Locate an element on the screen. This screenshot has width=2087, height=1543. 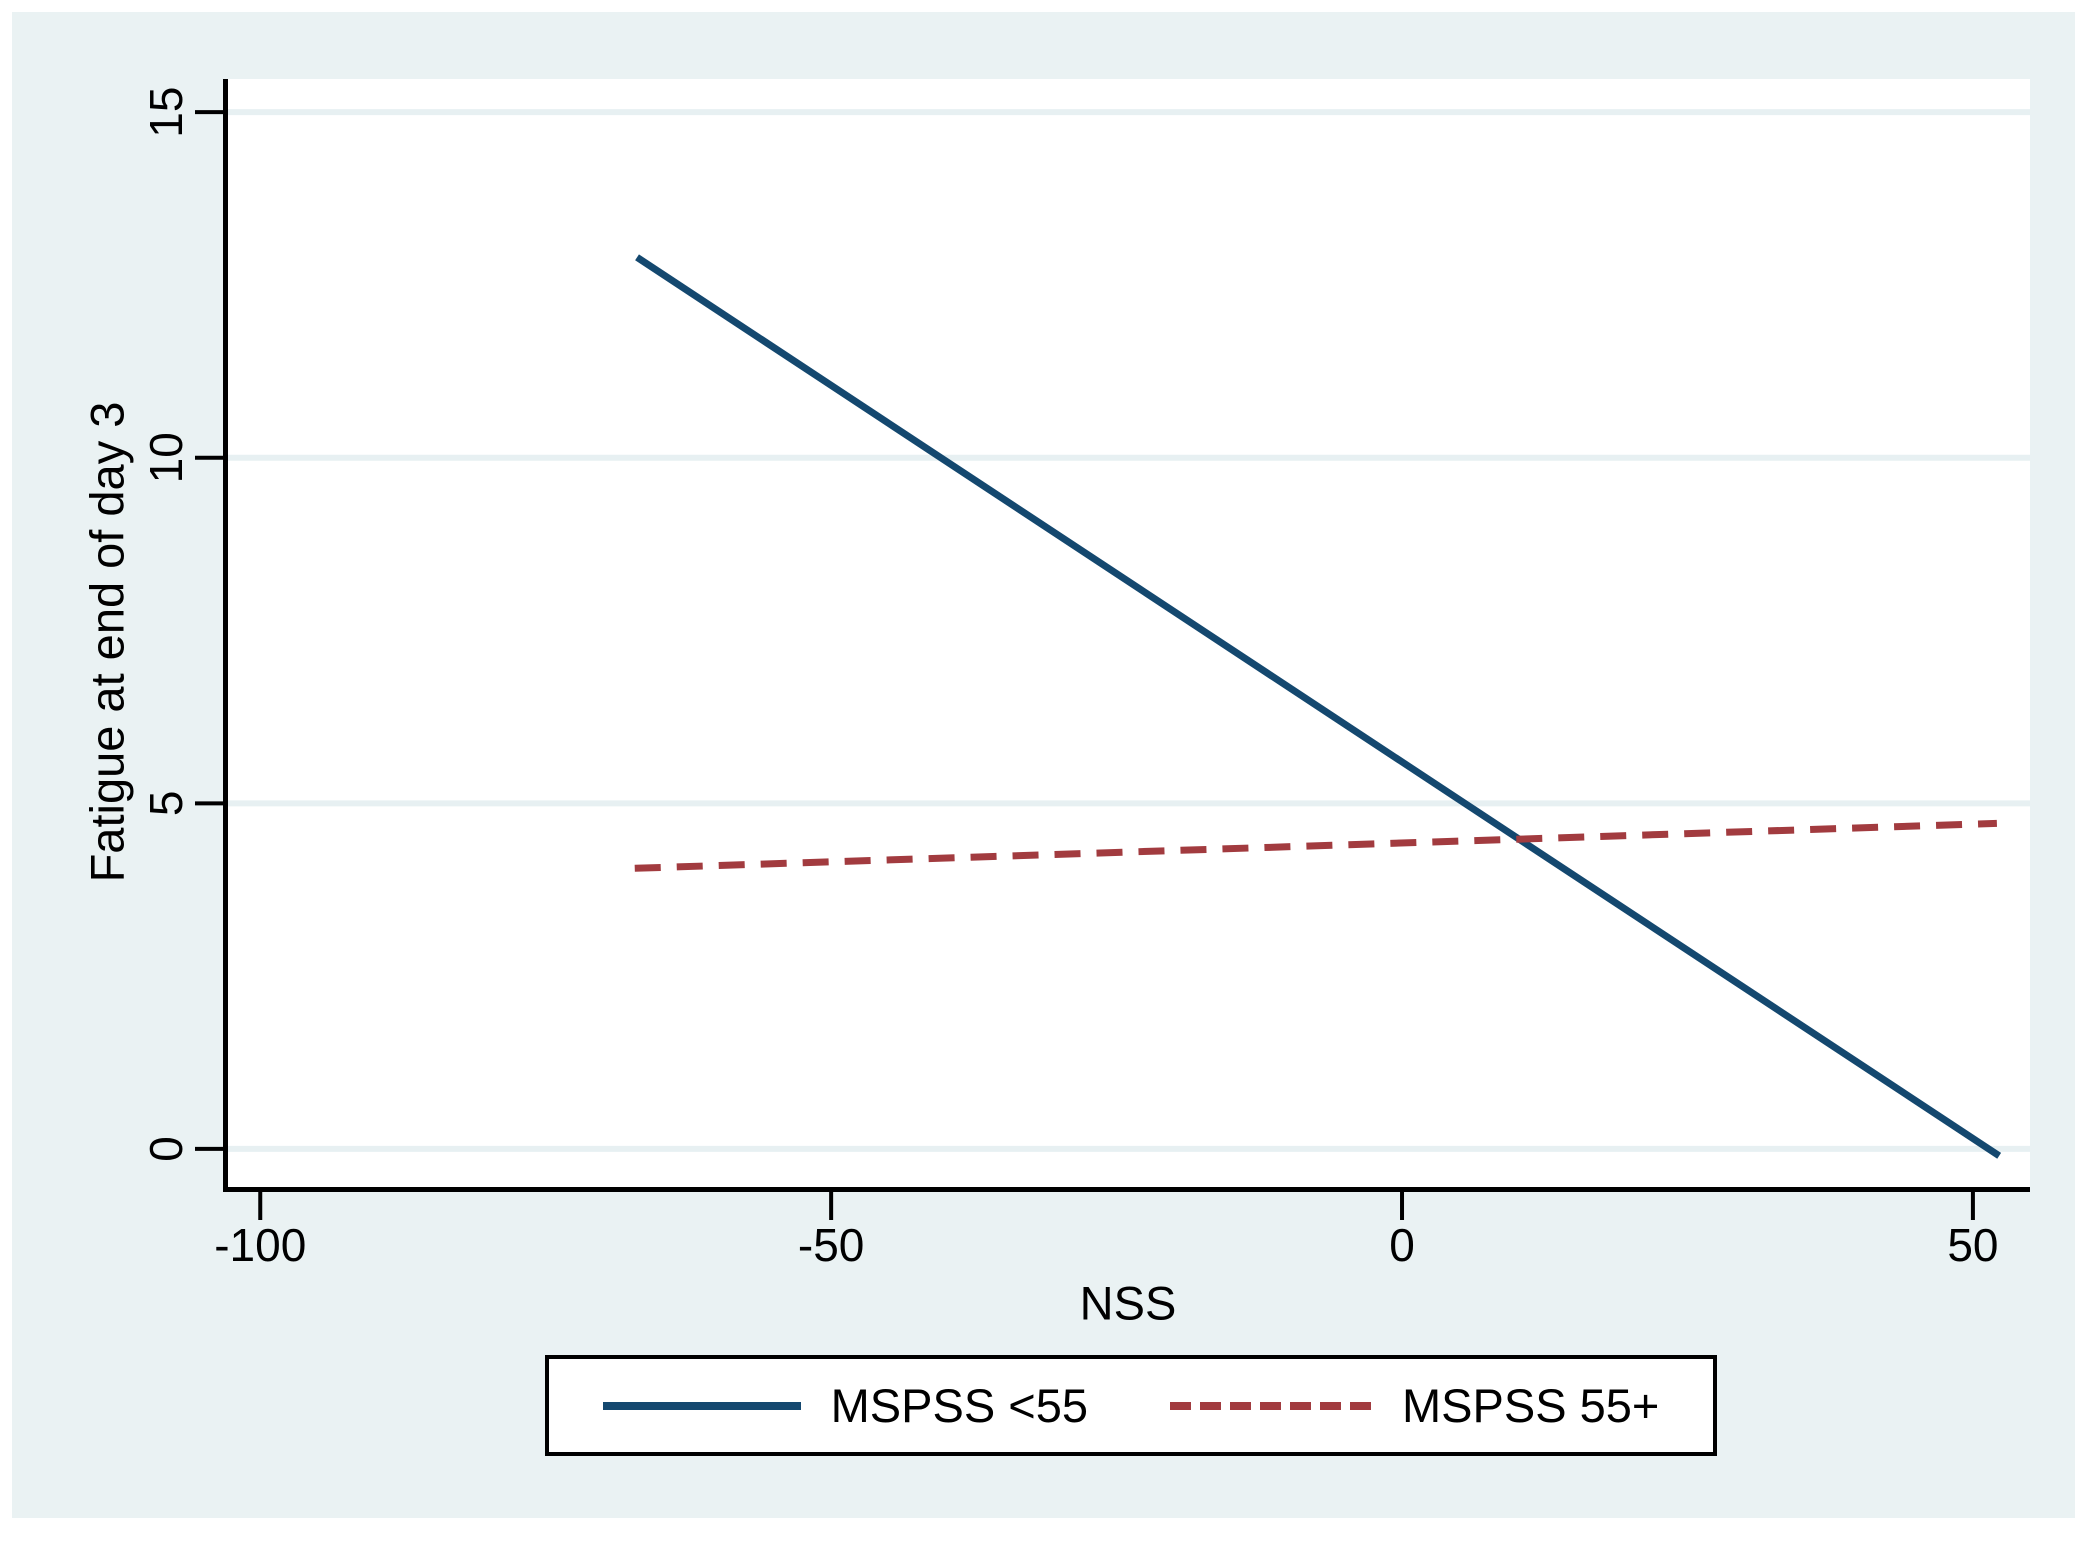
x-tick-label: 50 is located at coordinates (1972, 1245).